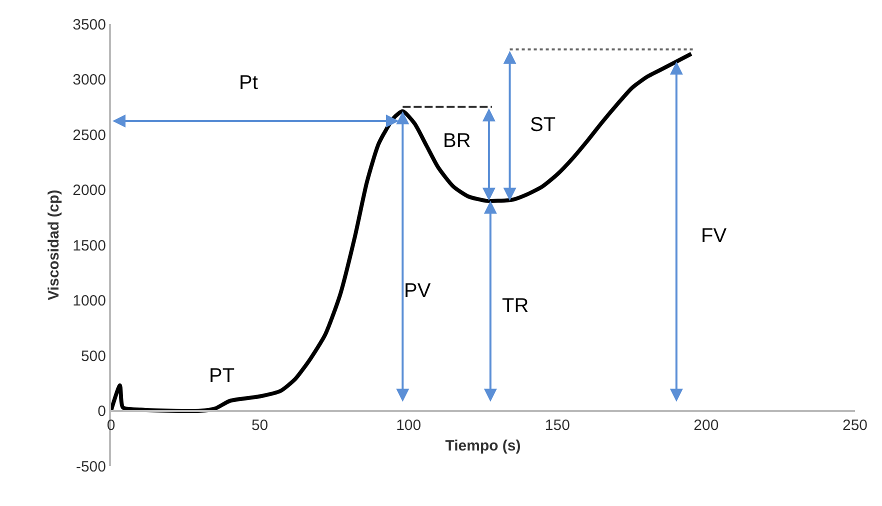 The width and height of the screenshot is (882, 506). Describe the element at coordinates (259, 425) in the screenshot. I see `x-tick-label: 50` at that location.